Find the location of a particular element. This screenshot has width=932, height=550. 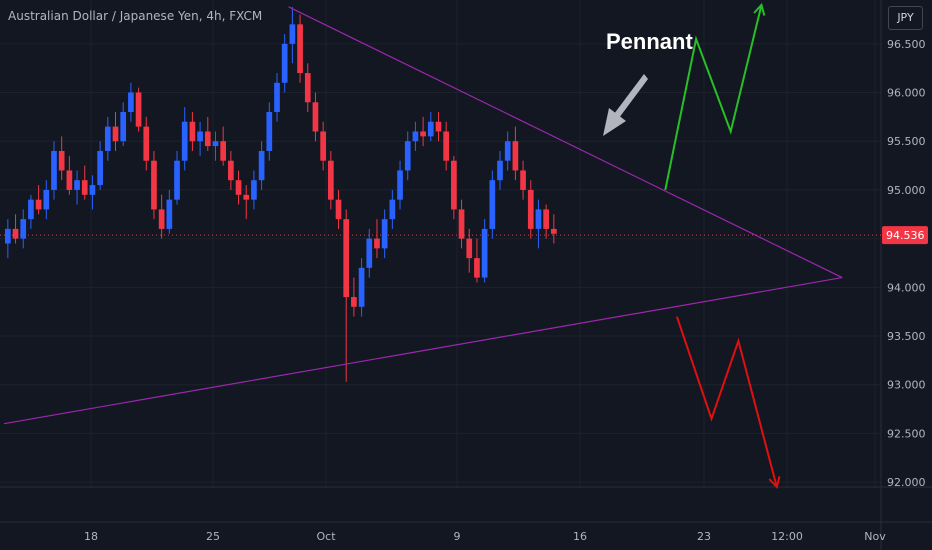

last-price-value: 94.536 is located at coordinates (905, 235).